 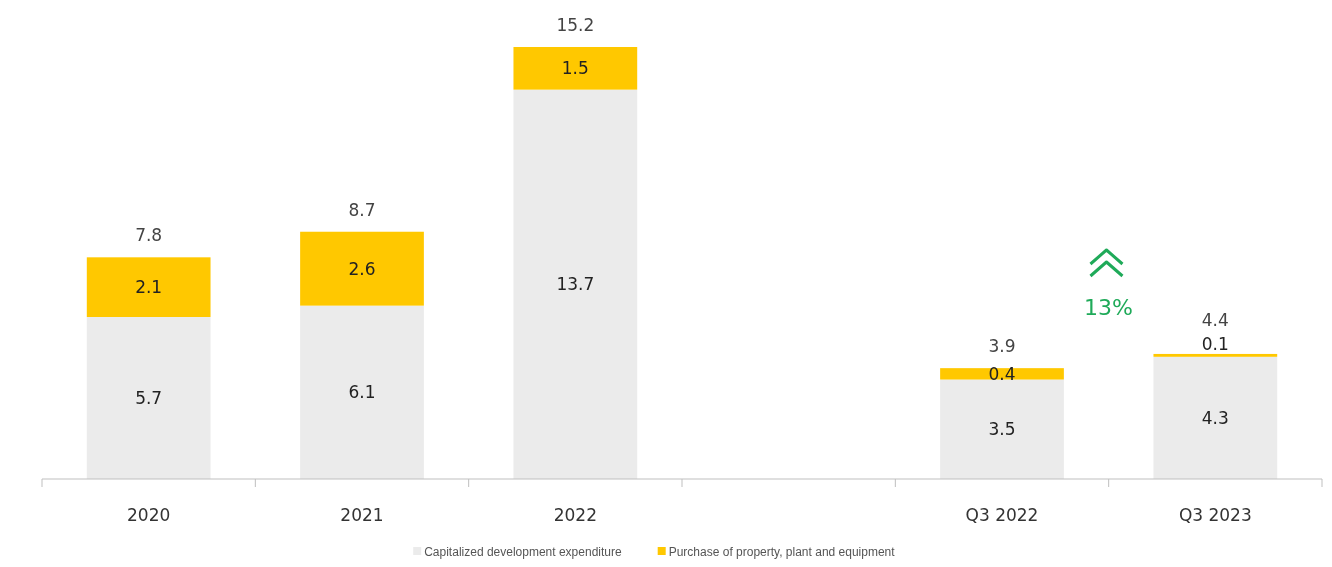 I want to click on data-label: 3.5, so click(x=1002, y=429).